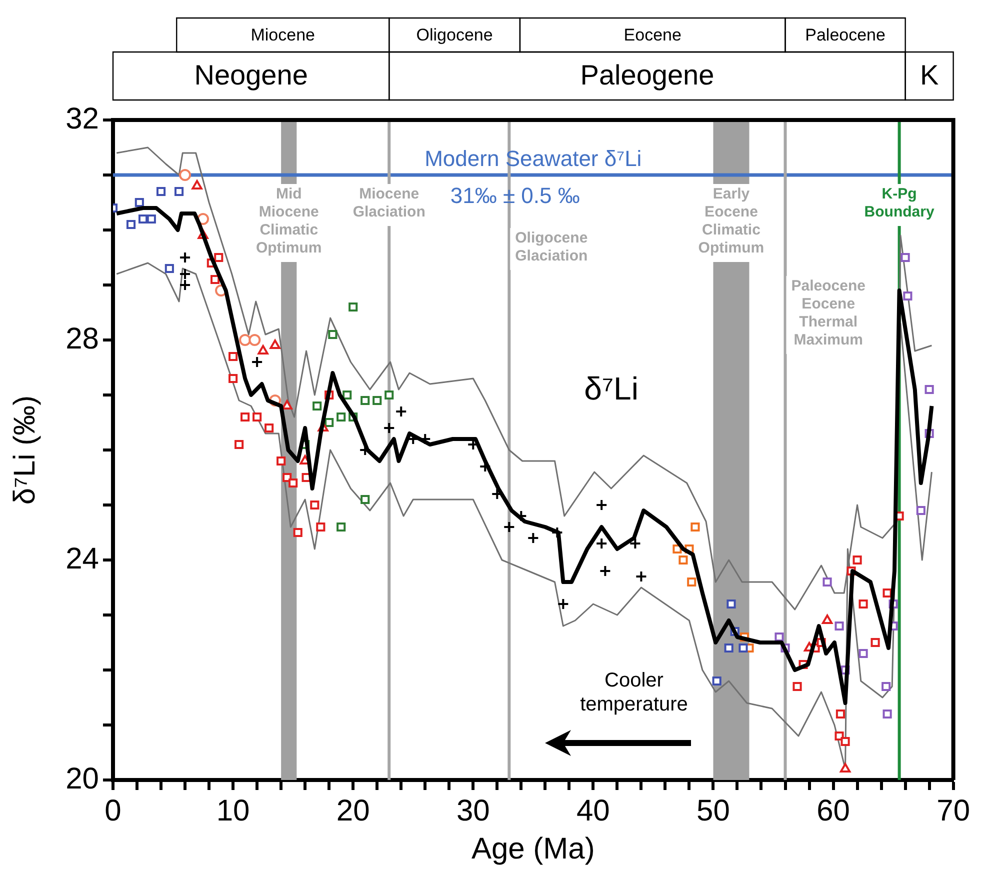 The width and height of the screenshot is (982, 876). Describe the element at coordinates (828, 313) in the screenshot. I see `ref-line-label: Paleocene Eocene Thermal Maximum` at that location.